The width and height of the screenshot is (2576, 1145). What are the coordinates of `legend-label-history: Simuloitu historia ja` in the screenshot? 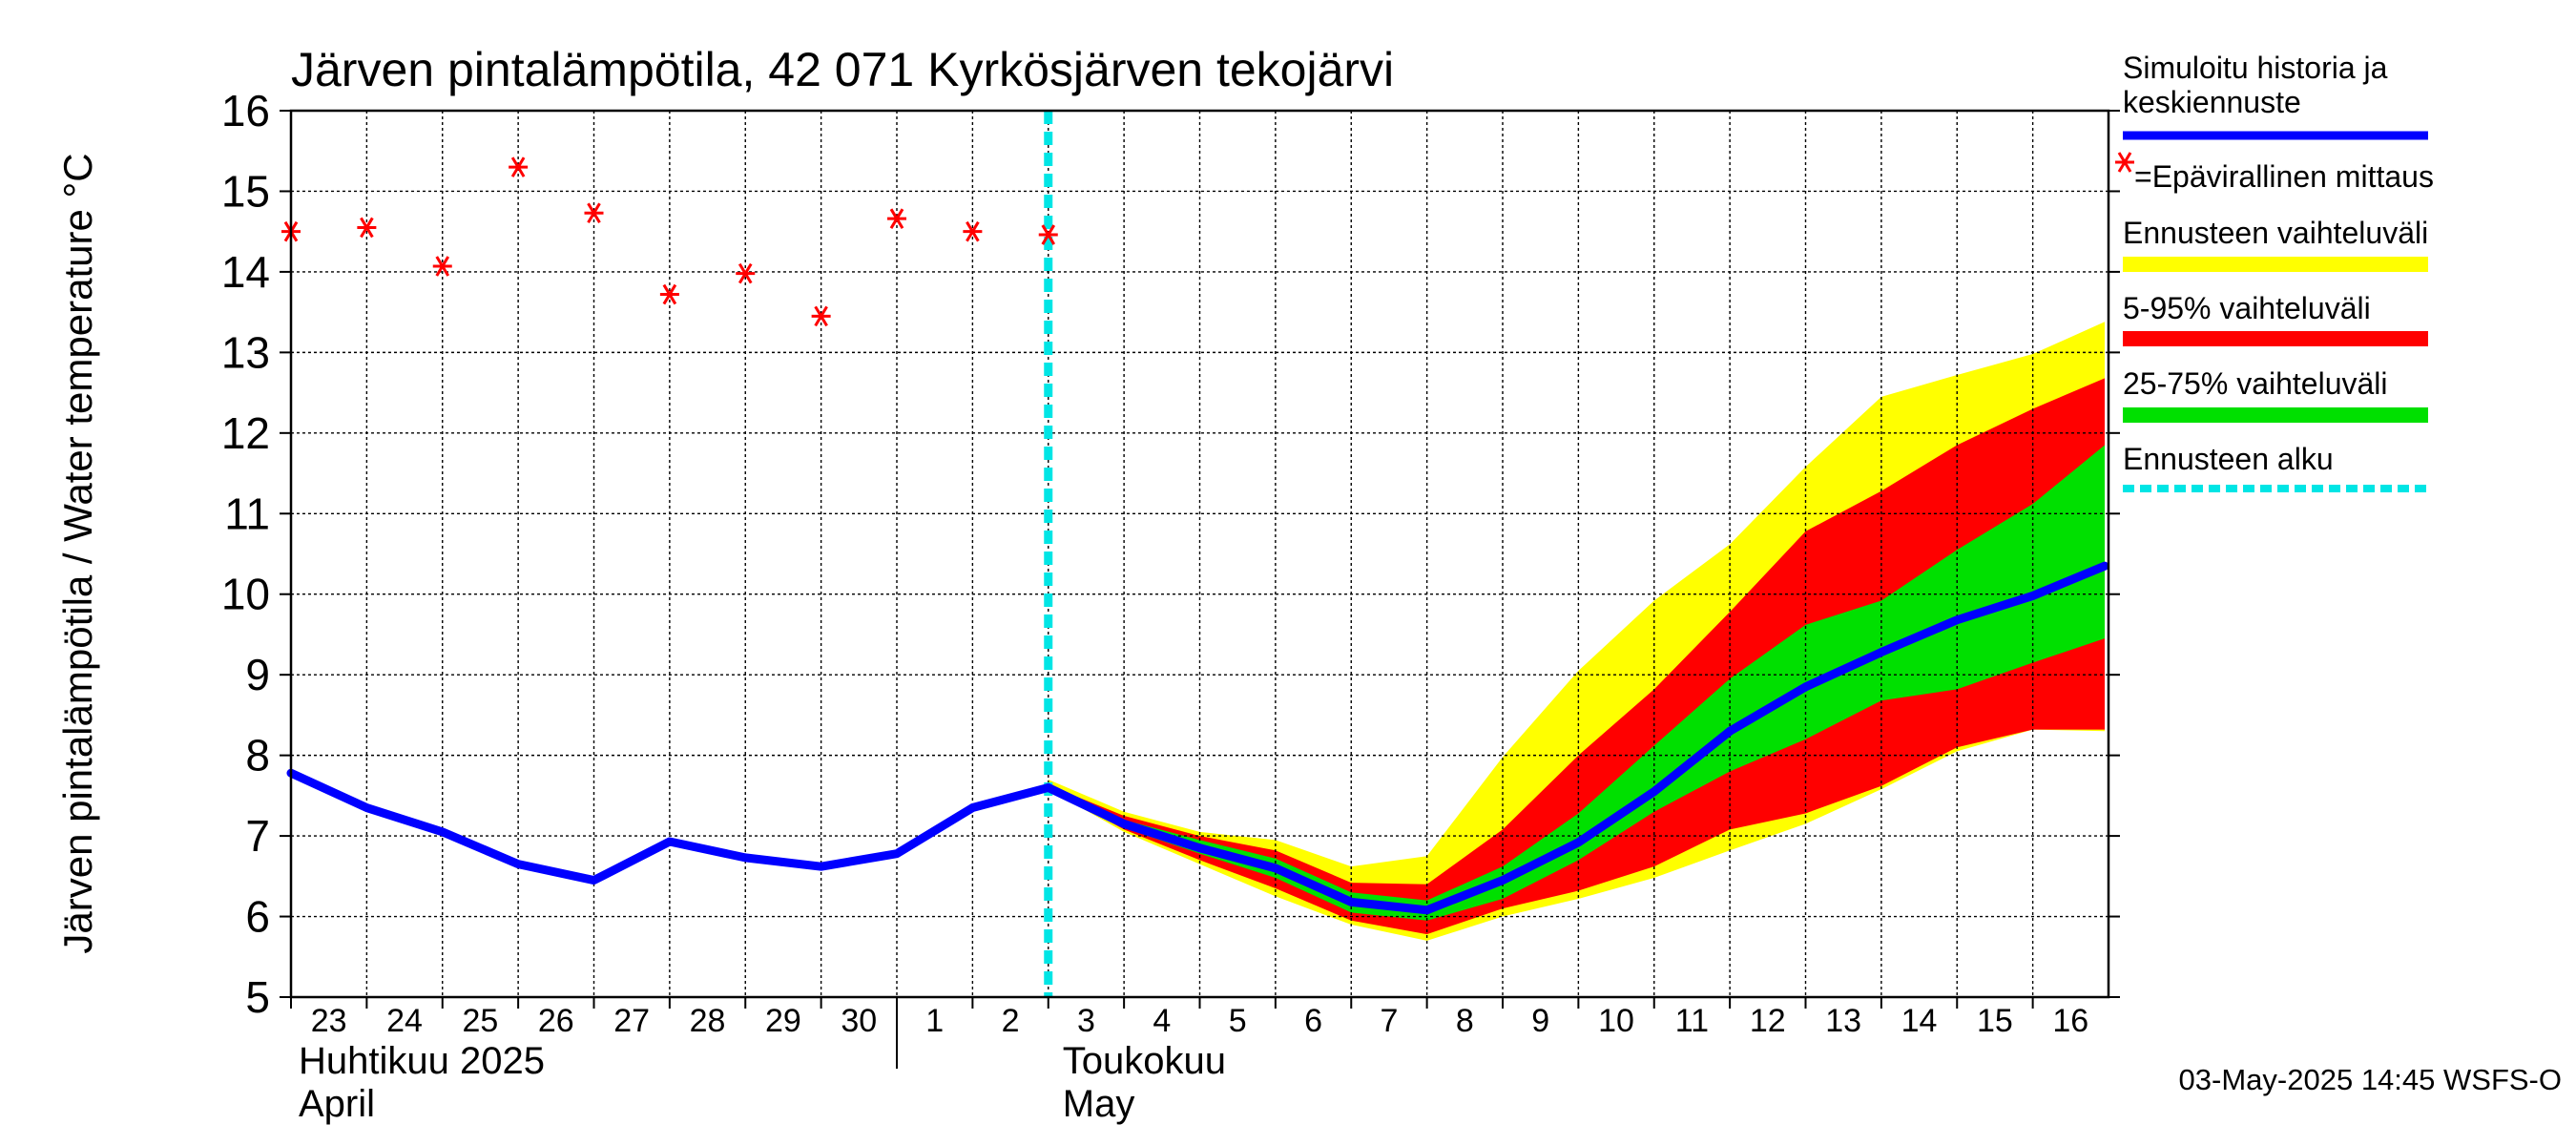 It's located at (2255, 68).